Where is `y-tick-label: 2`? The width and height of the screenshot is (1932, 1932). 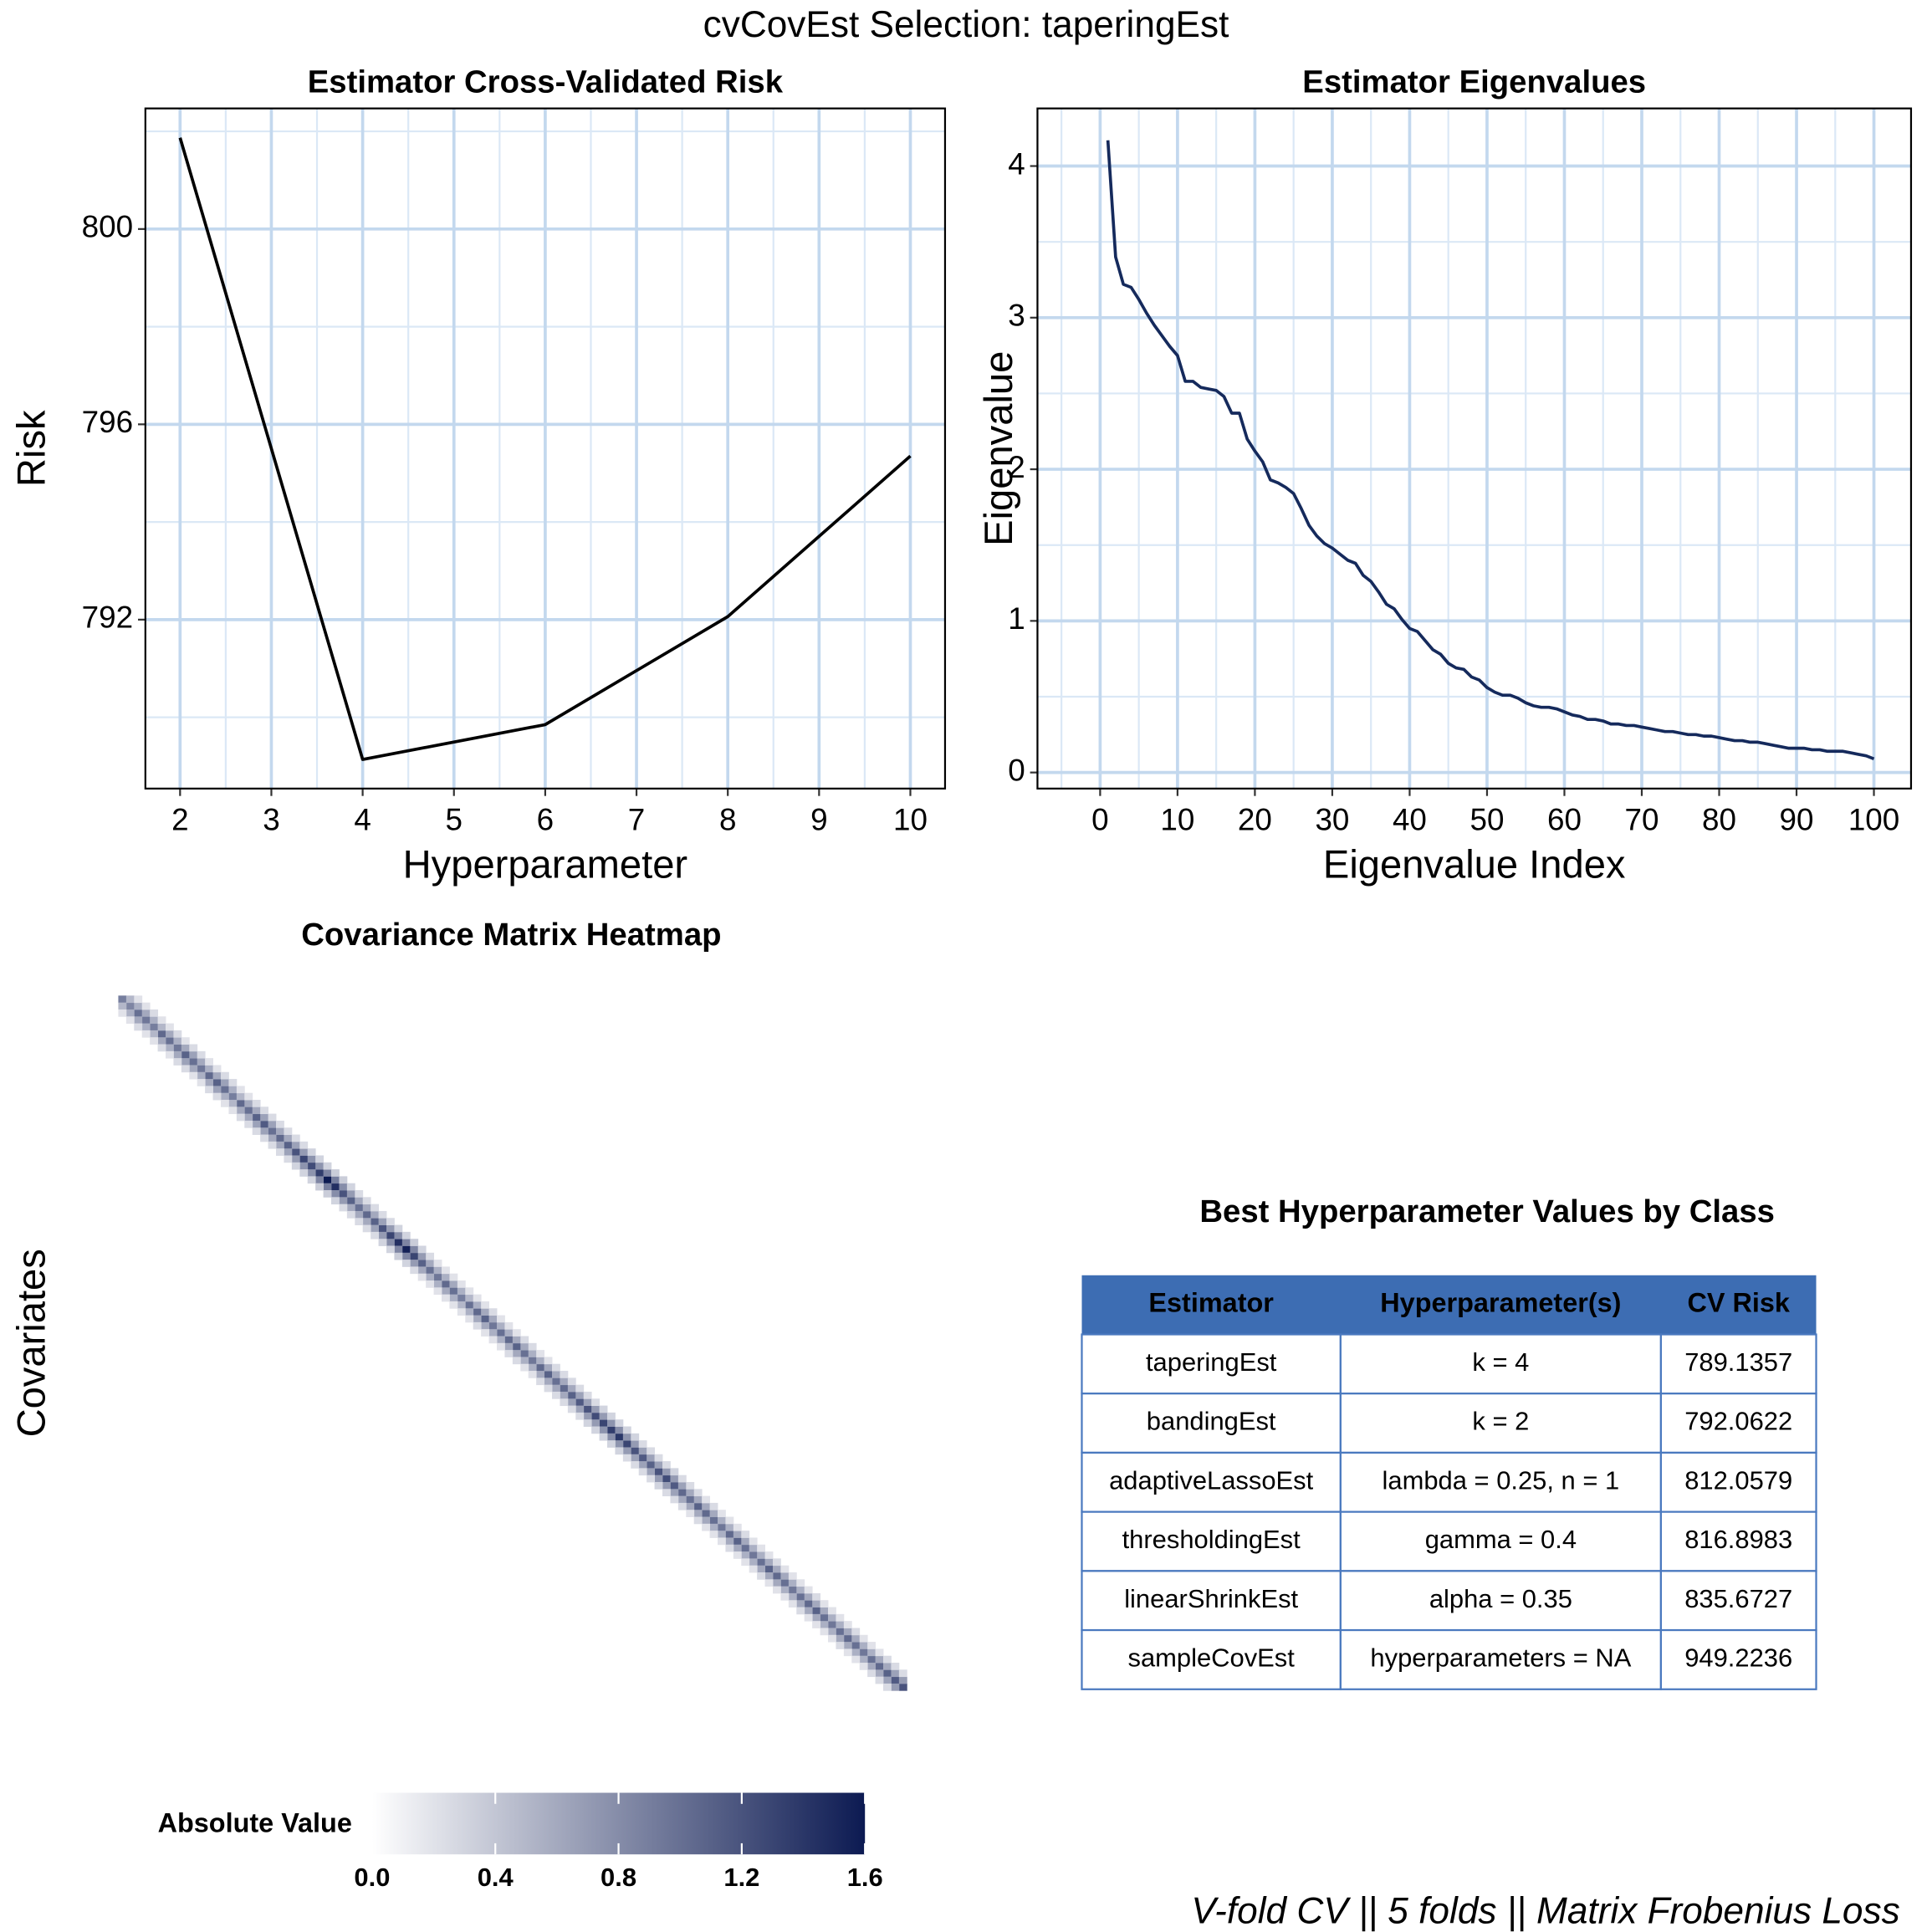 y-tick-label: 2 is located at coordinates (1016, 467).